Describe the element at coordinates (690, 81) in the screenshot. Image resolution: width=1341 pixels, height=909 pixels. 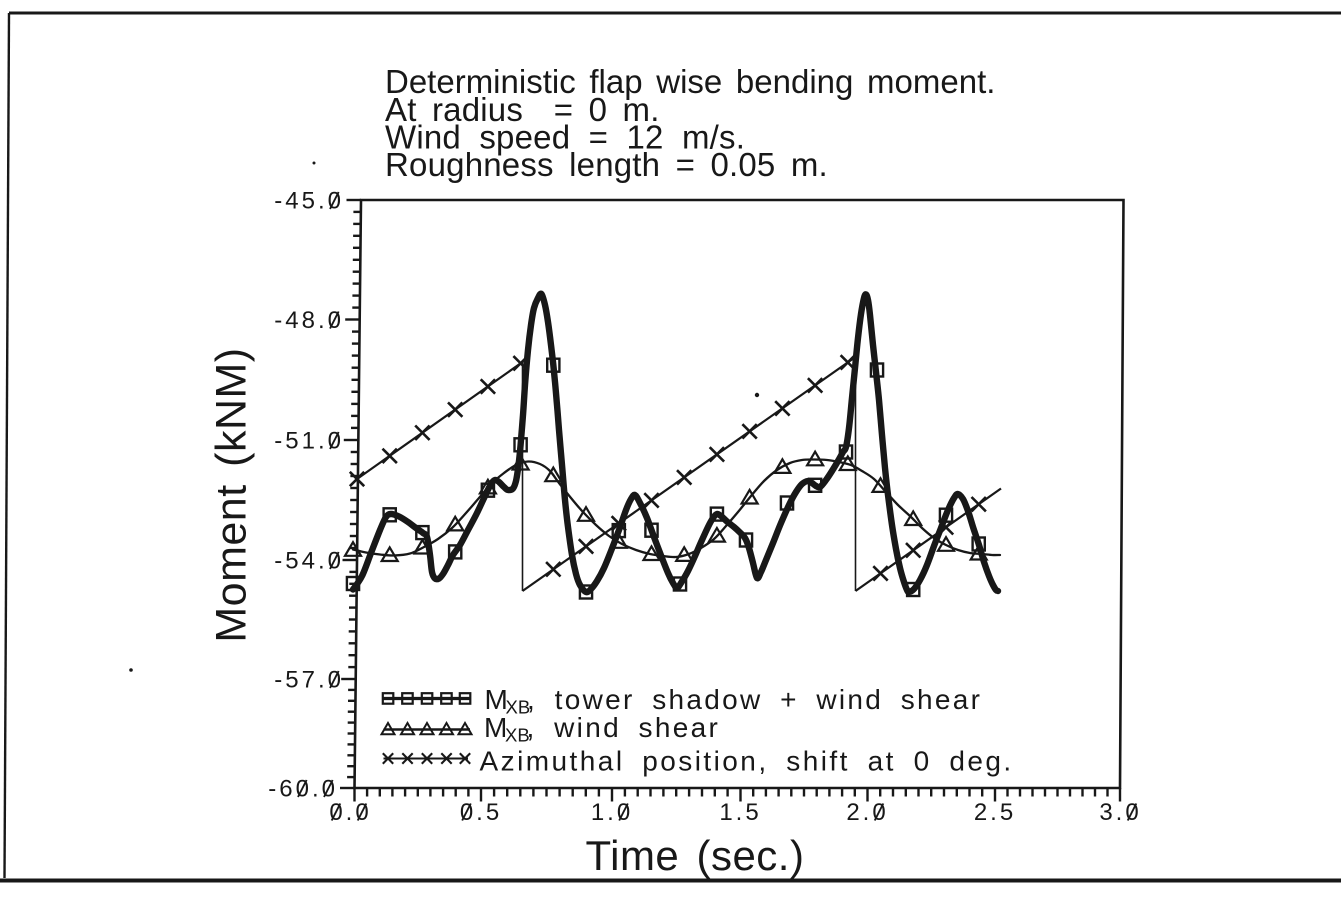
I see `svg-text:Deterministic flap wise bendin: Deterministic flap wise bending moment.` at that location.